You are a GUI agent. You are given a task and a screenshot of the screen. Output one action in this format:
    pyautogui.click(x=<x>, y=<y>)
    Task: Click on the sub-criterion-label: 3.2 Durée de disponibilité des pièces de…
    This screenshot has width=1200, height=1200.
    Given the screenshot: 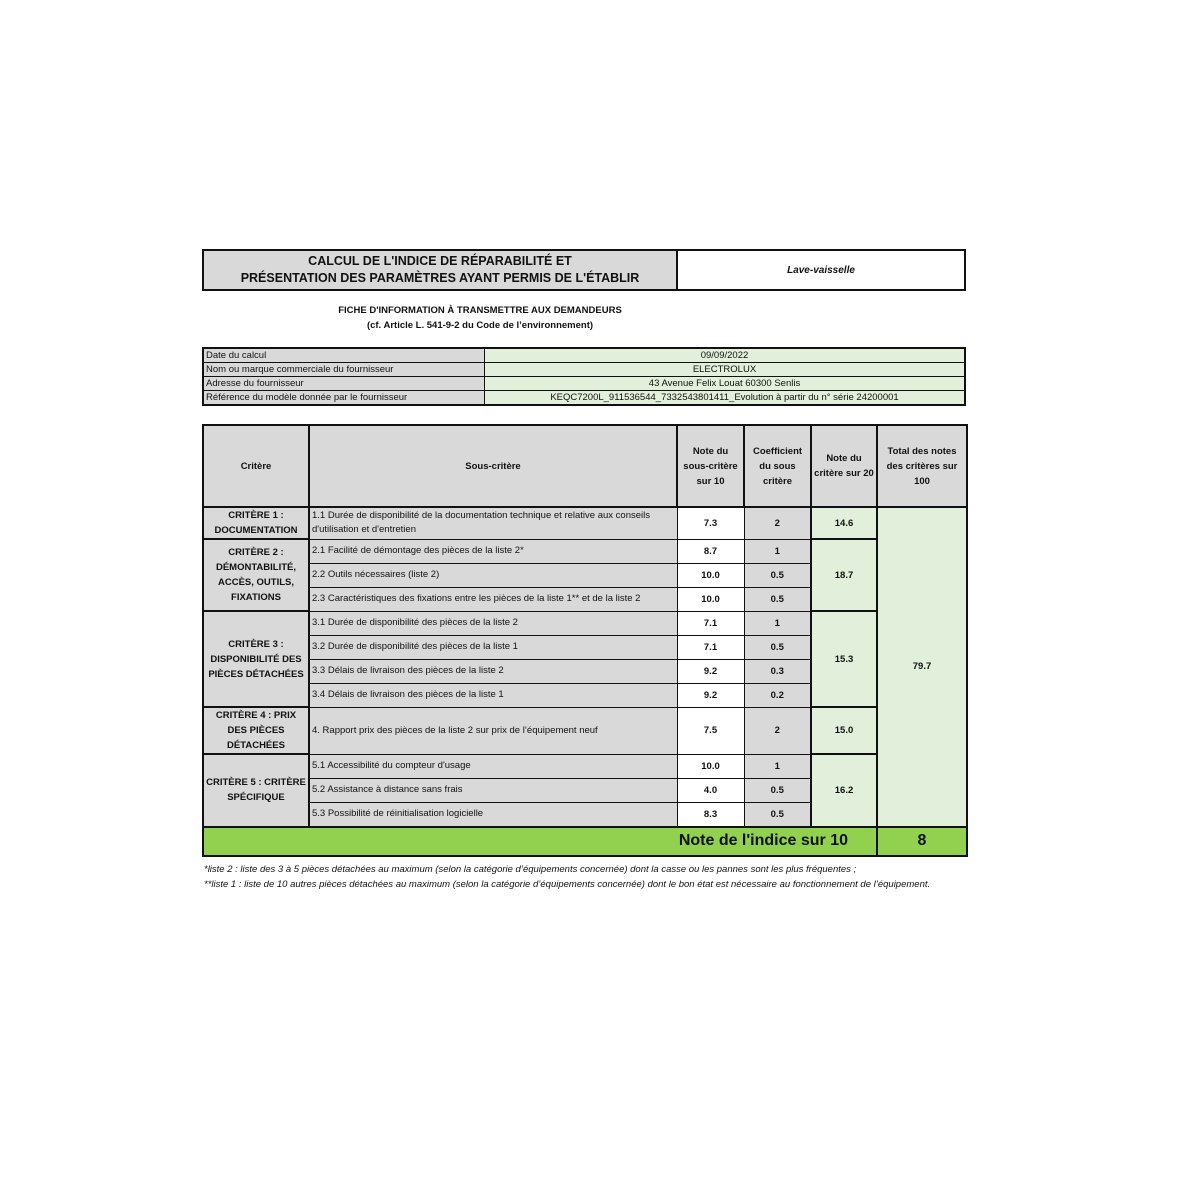 What is the action you would take?
    pyautogui.click(x=493, y=647)
    